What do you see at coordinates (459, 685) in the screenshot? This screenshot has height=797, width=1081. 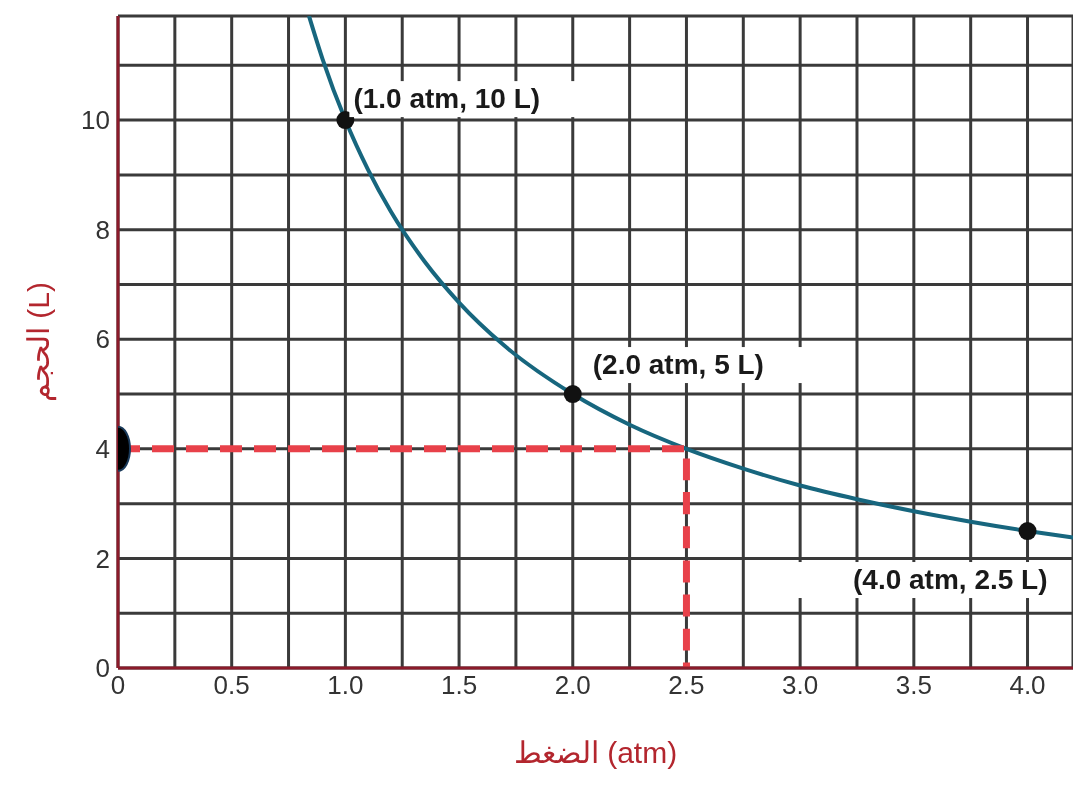 I see `x-tick-label: 1.5` at bounding box center [459, 685].